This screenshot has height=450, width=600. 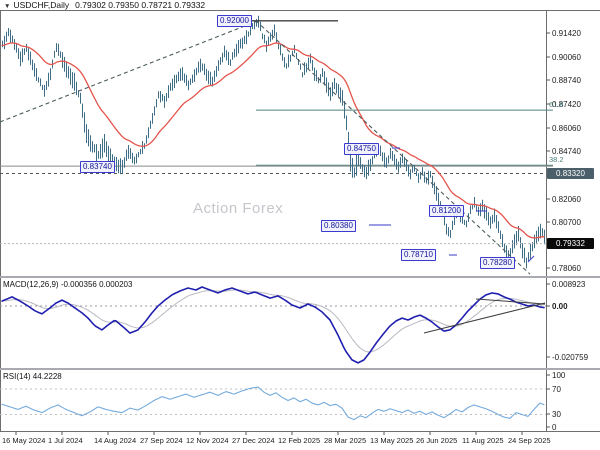 I want to click on price-annotation-label: 0.80380, so click(x=338, y=226).